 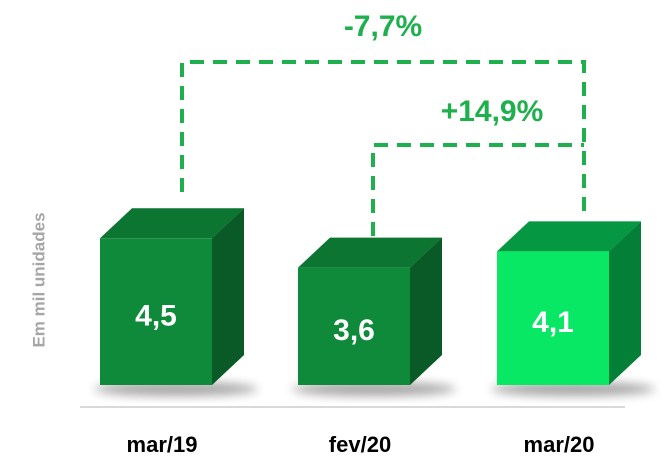 What do you see at coordinates (559, 444) in the screenshot?
I see `x-tick-label: mar/20` at bounding box center [559, 444].